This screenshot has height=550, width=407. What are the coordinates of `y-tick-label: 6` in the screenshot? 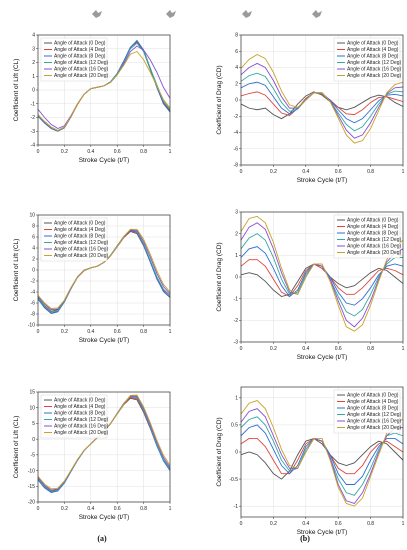 It's located at (33, 238).